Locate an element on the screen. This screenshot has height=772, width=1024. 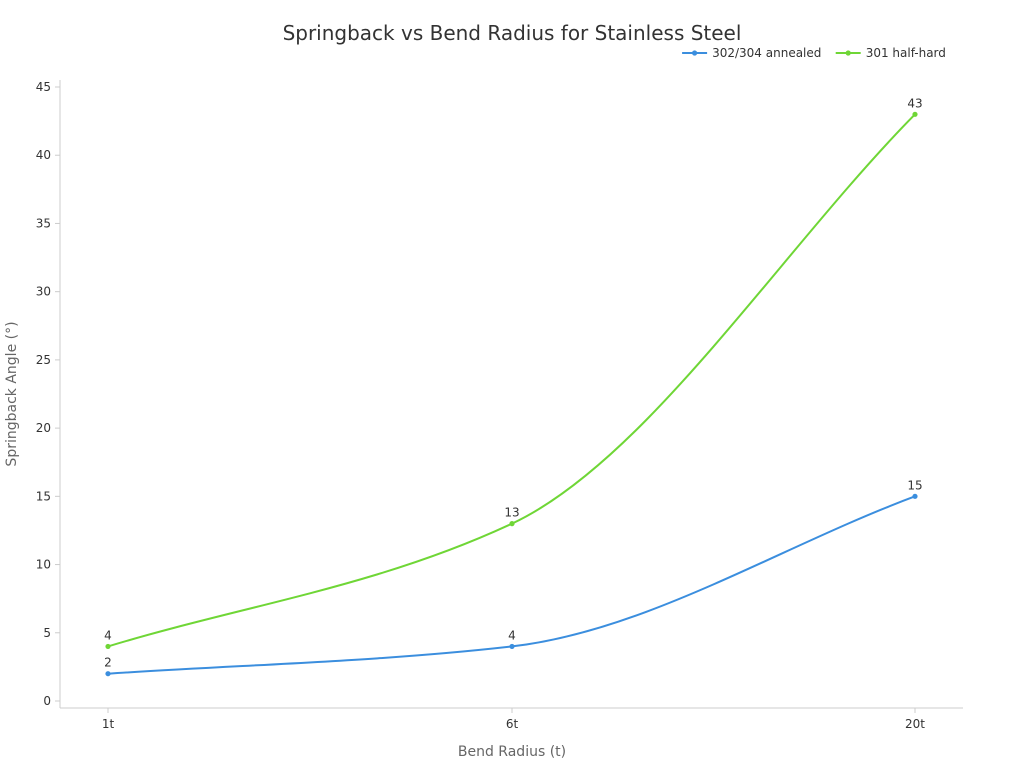
y-axis-ticks: 0 5 10 15 20 25 30 35 40 45 is located at coordinates (48, 394).